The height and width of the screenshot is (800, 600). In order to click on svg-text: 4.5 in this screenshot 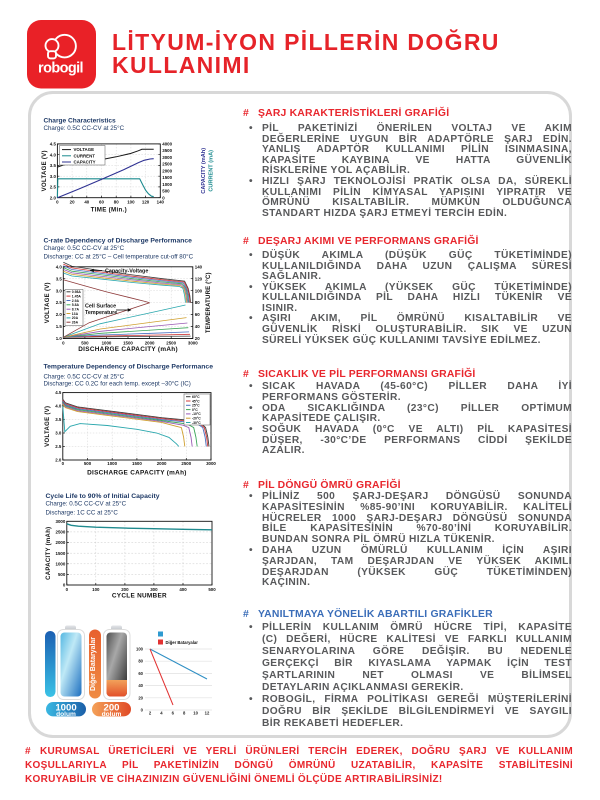, I will do `click(58, 392)`.